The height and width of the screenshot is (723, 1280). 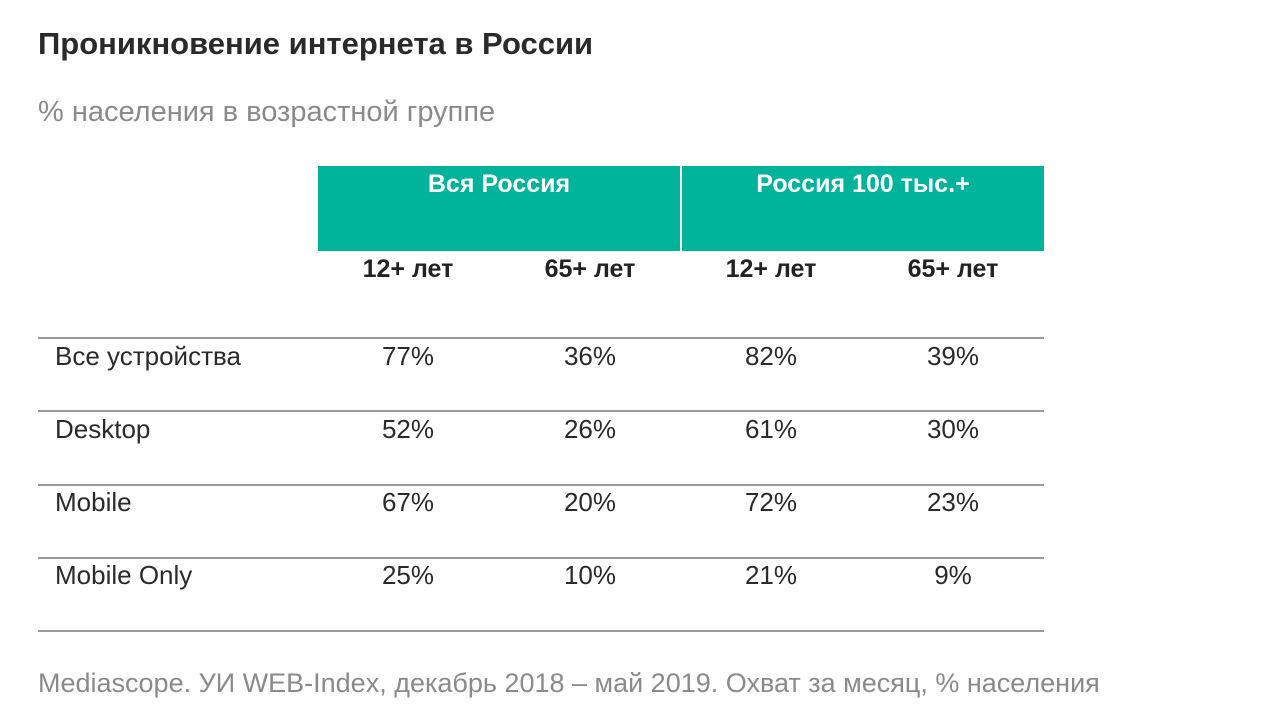 I want to click on row-label: Desktop, so click(x=103, y=429).